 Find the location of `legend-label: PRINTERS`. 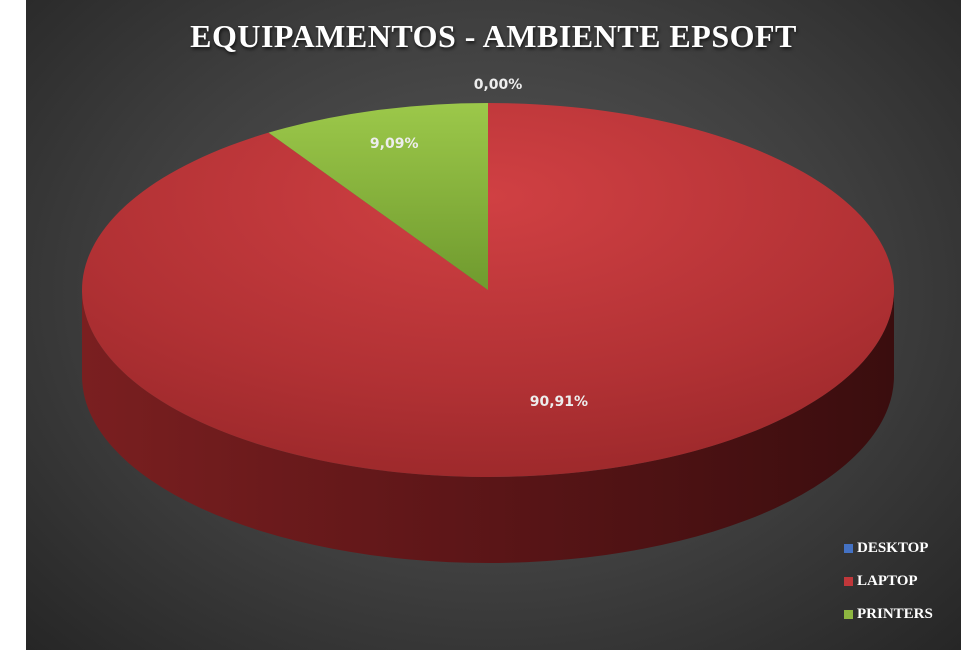

legend-label: PRINTERS is located at coordinates (895, 614).